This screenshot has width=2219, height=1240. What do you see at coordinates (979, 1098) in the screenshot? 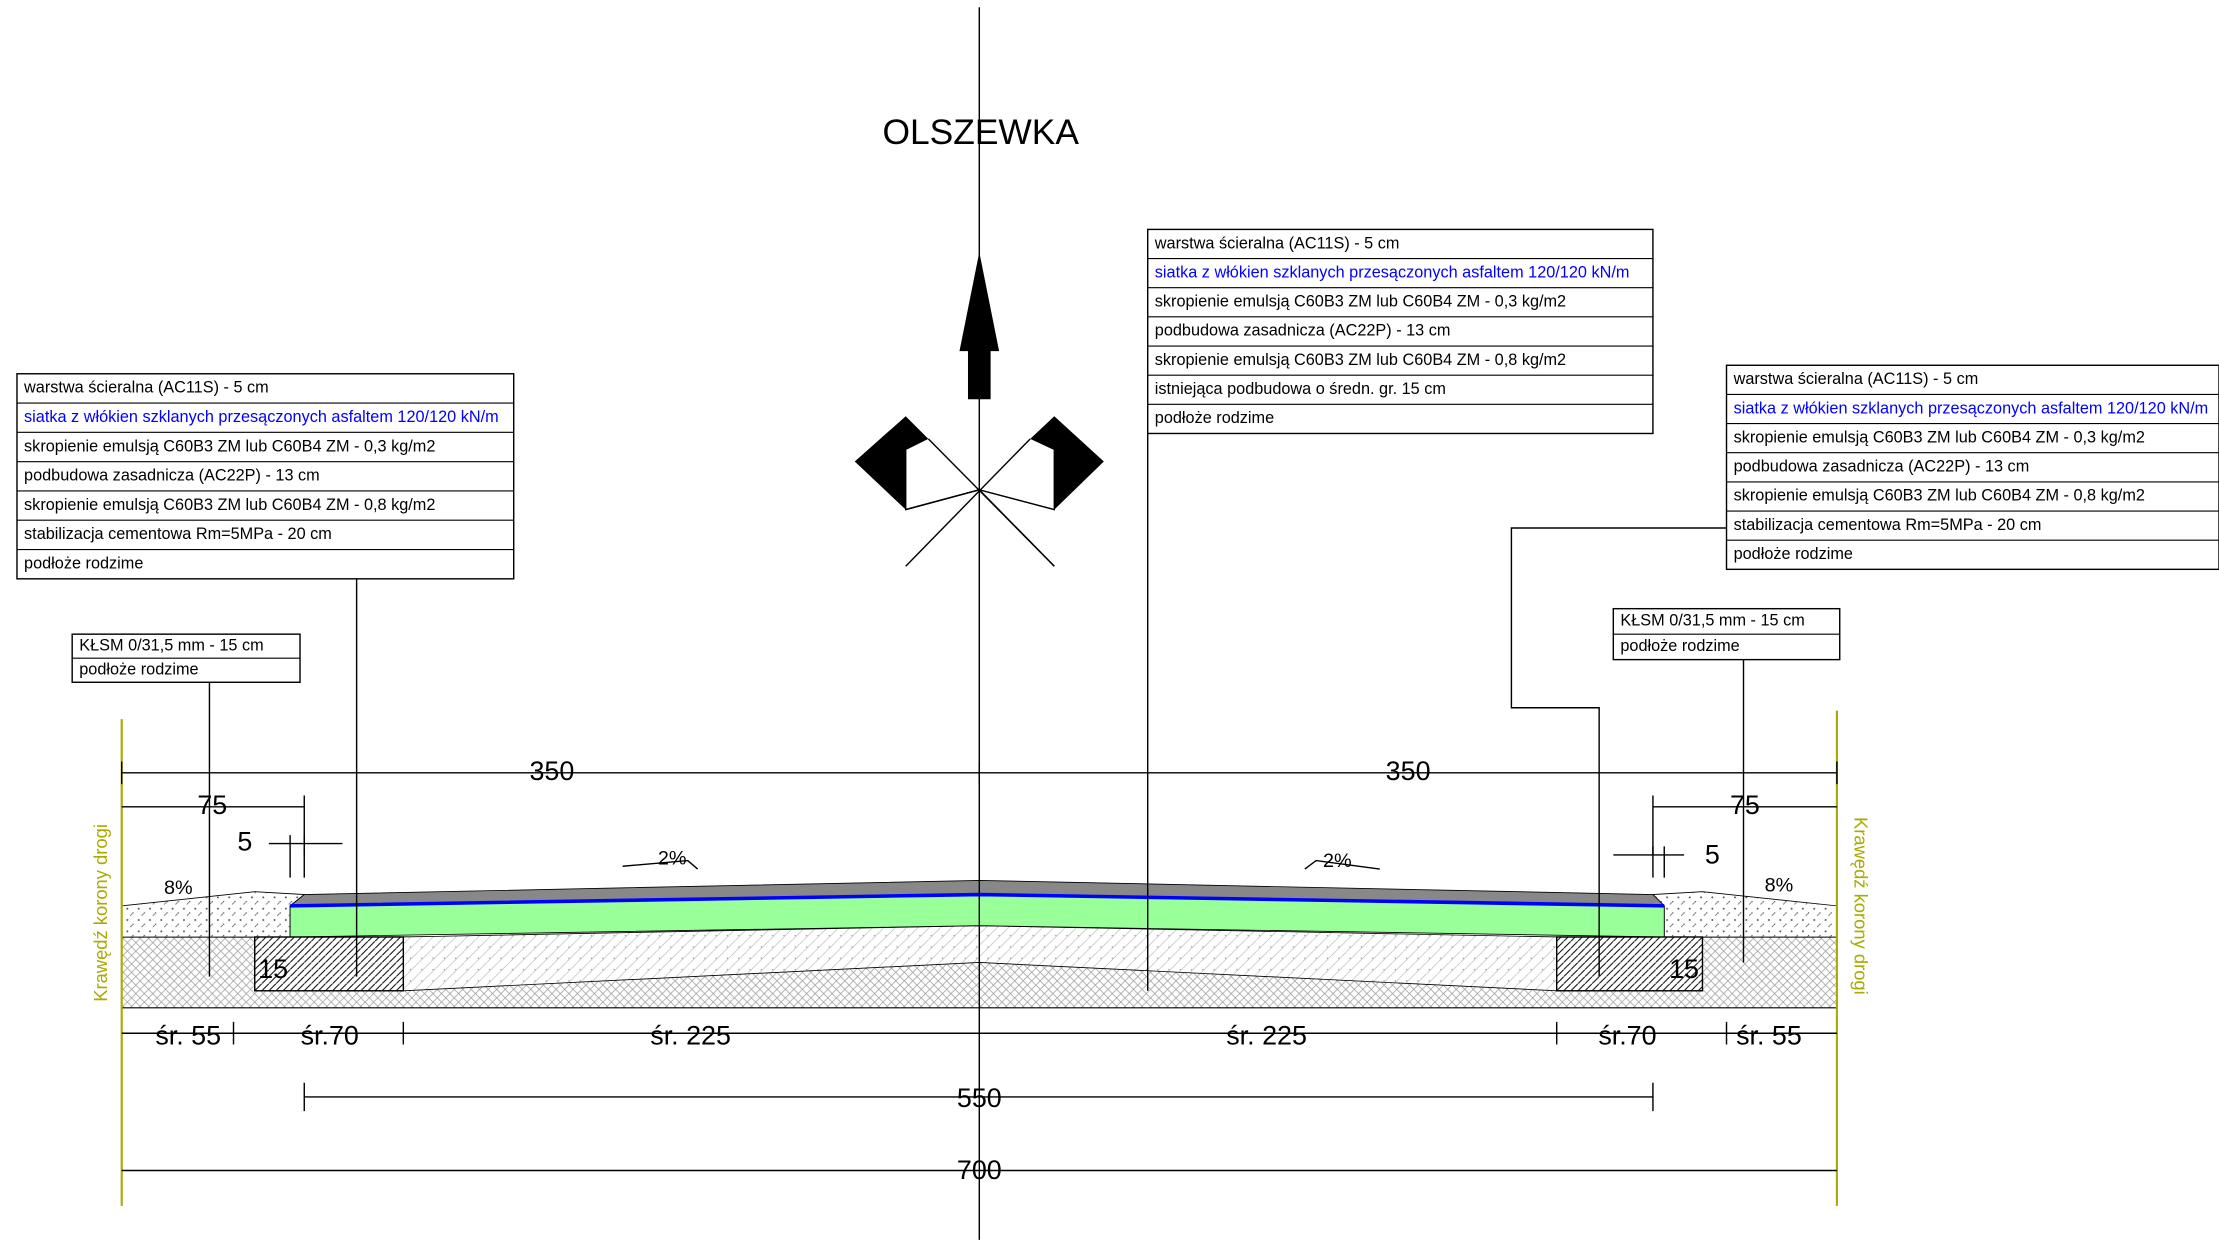
I see `dimension-label: 550` at bounding box center [979, 1098].